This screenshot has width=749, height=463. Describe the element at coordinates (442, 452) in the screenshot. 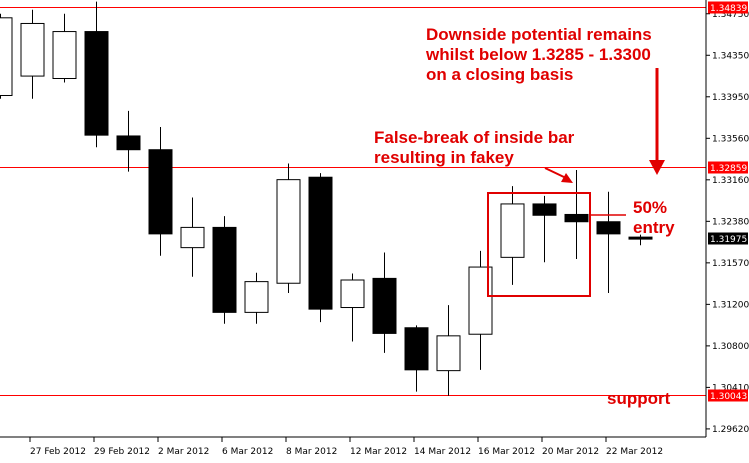

I see `x-tick-label-6: 14 Mar 2012` at that location.